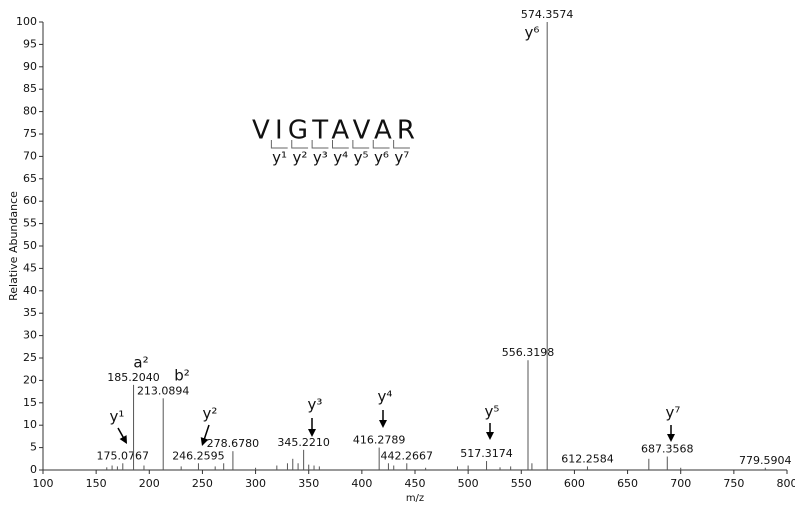  What do you see at coordinates (733, 483) in the screenshot?
I see `x-tick-label: 750` at bounding box center [733, 483].